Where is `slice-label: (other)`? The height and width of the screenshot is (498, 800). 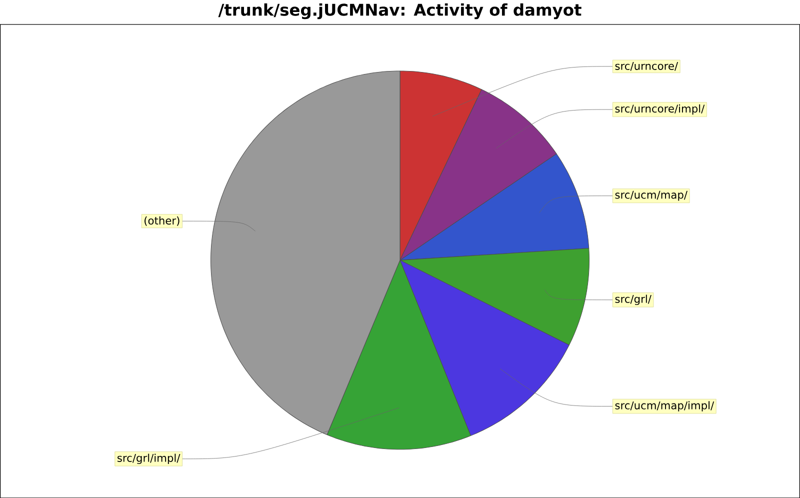 slice-label: (other) is located at coordinates (162, 221).